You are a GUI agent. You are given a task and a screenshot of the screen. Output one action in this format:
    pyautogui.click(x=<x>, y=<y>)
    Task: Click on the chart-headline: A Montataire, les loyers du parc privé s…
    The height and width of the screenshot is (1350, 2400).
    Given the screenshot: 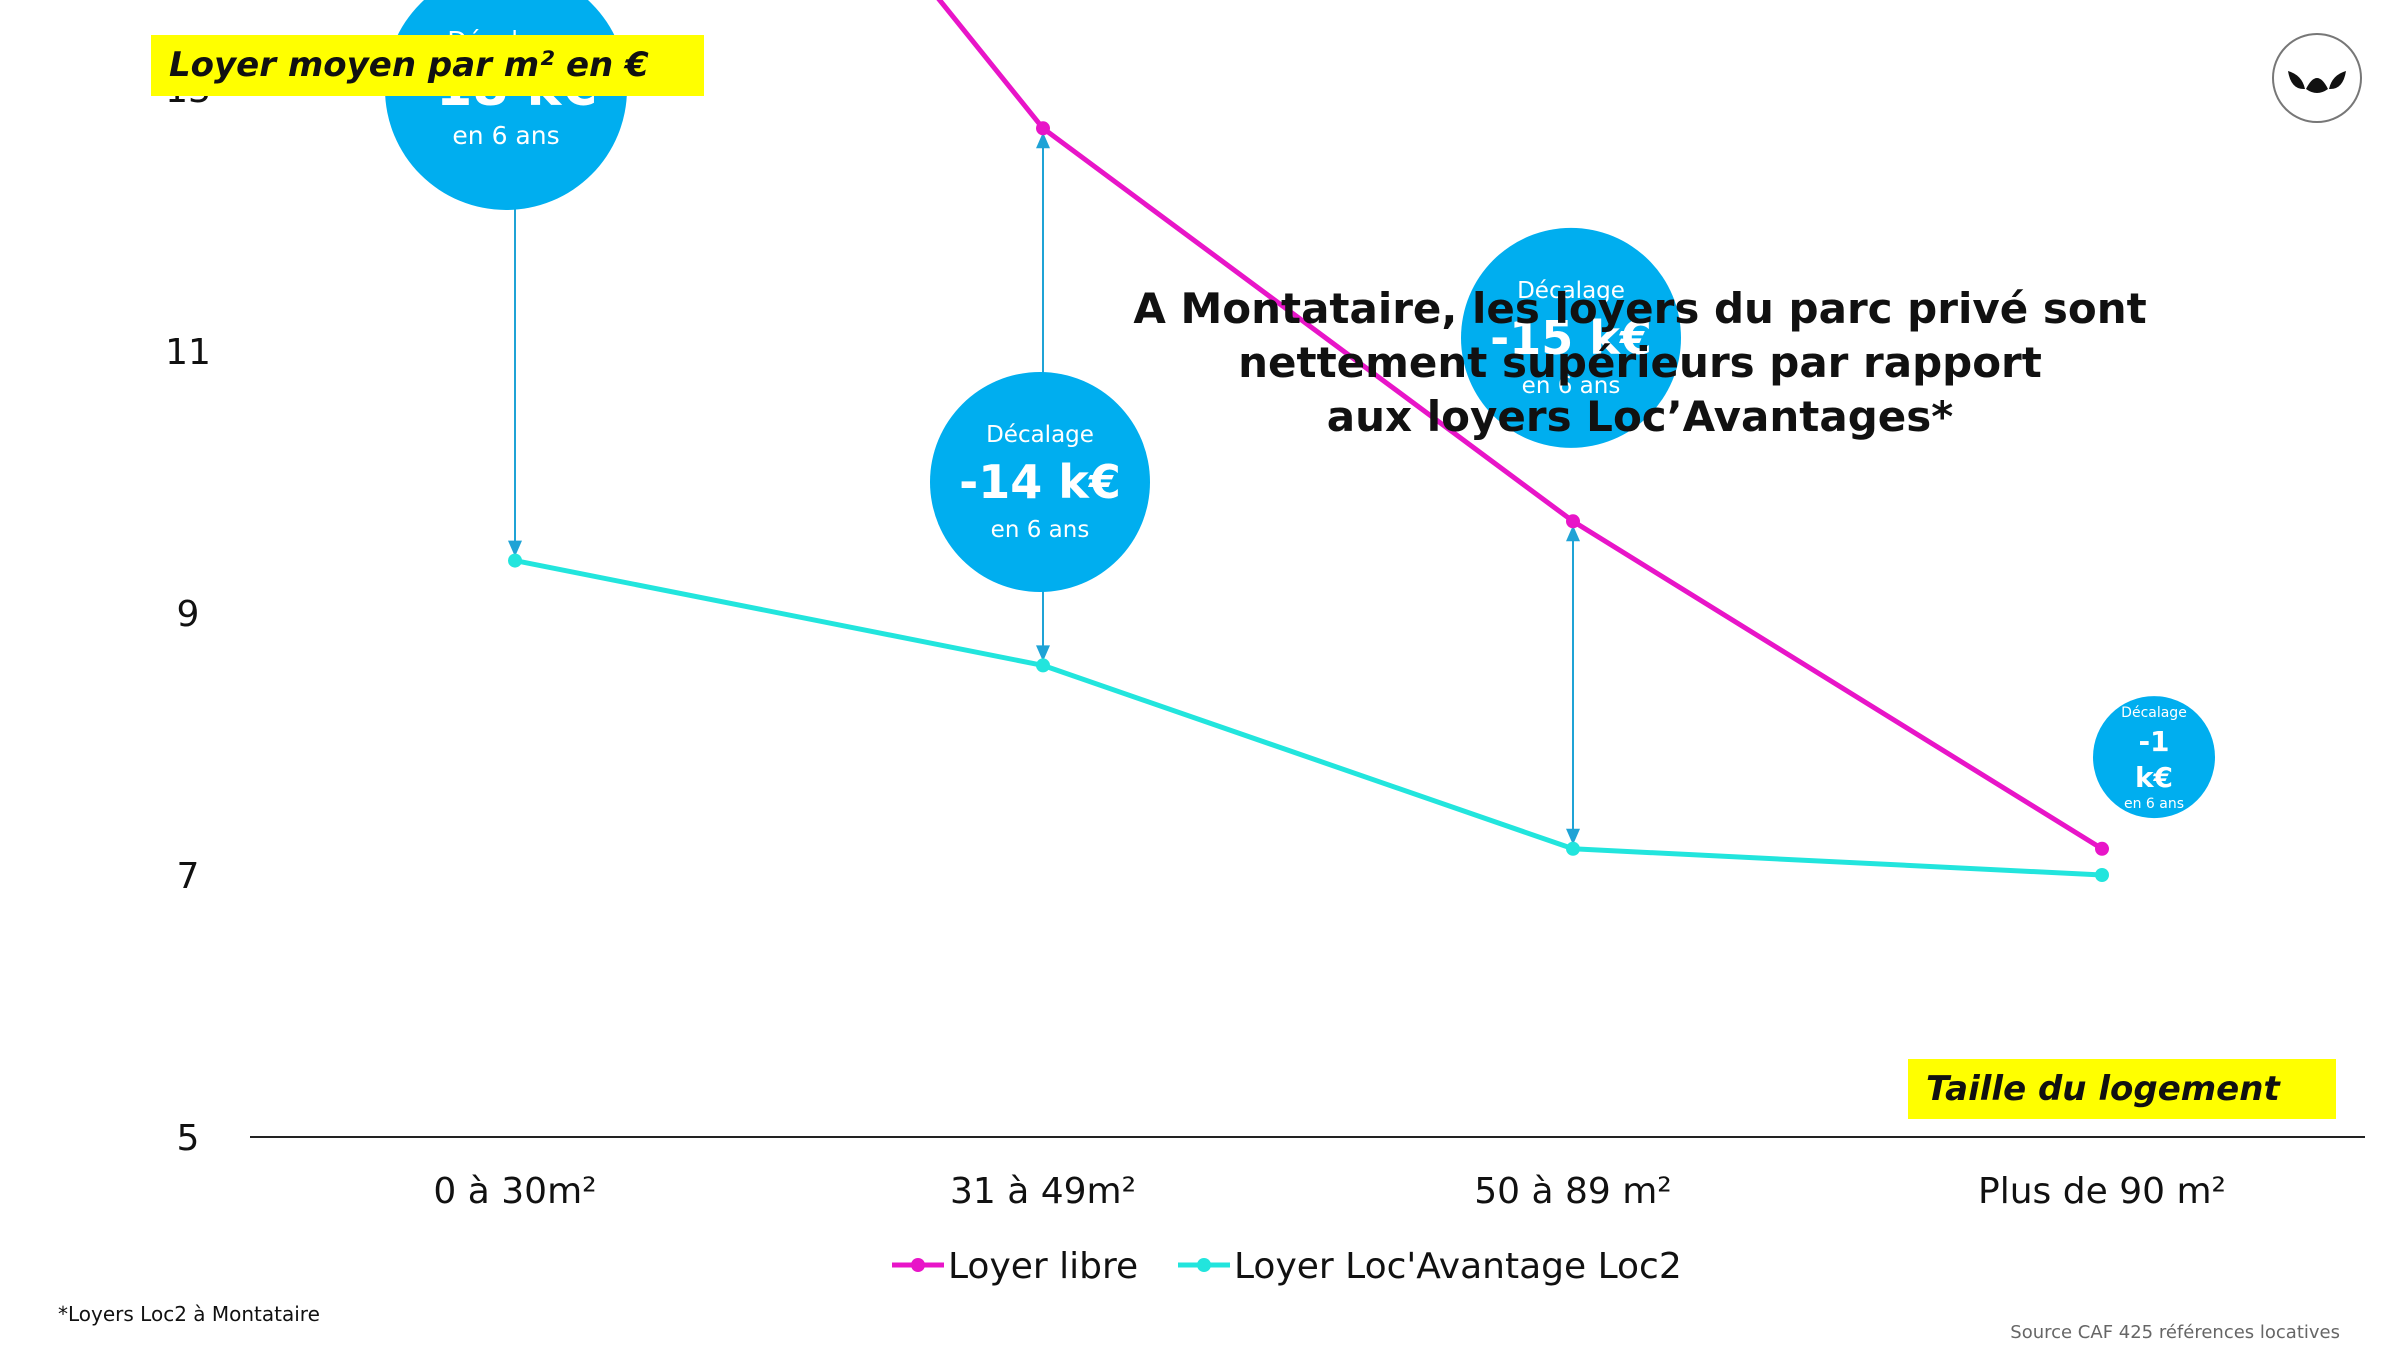 What is the action you would take?
    pyautogui.click(x=1640, y=363)
    